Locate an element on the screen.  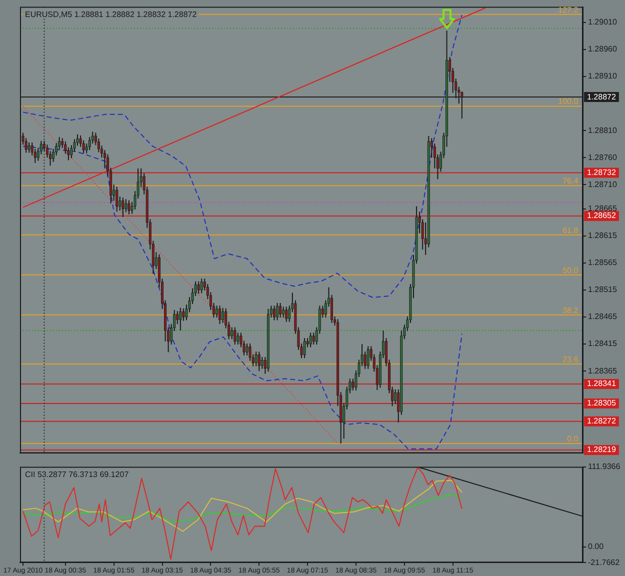
annotation: 76.4 is located at coordinates (570, 181).